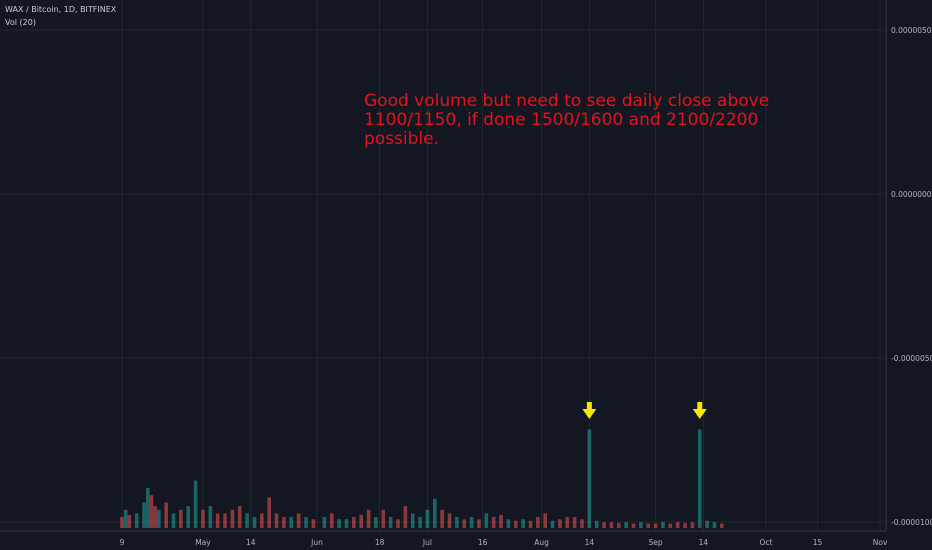  What do you see at coordinates (589, 410) in the screenshot?
I see `volume-spike-arrow-icon` at bounding box center [589, 410].